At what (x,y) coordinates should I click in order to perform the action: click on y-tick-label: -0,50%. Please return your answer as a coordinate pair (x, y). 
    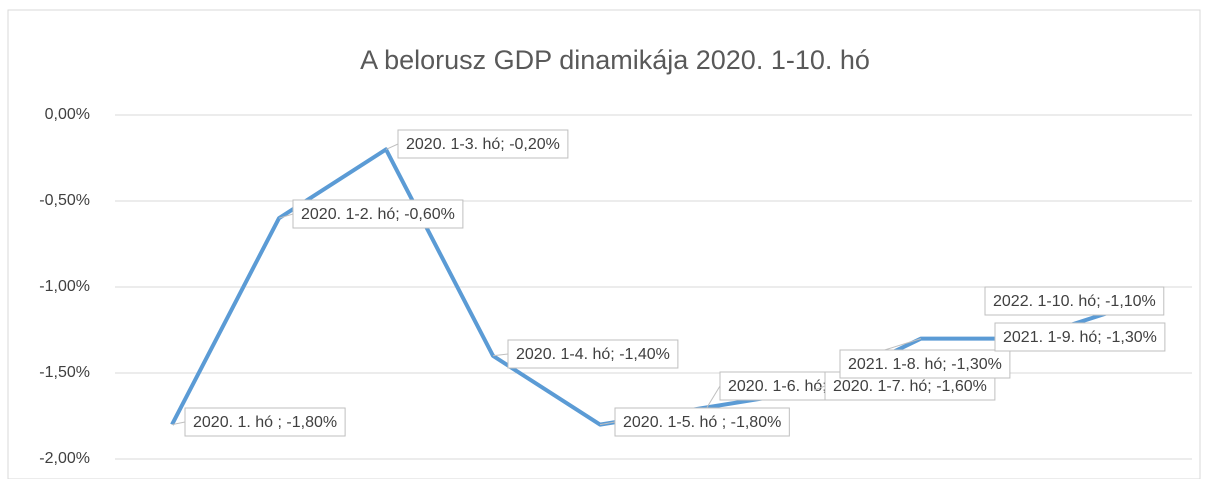
    Looking at the image, I should click on (64, 200).